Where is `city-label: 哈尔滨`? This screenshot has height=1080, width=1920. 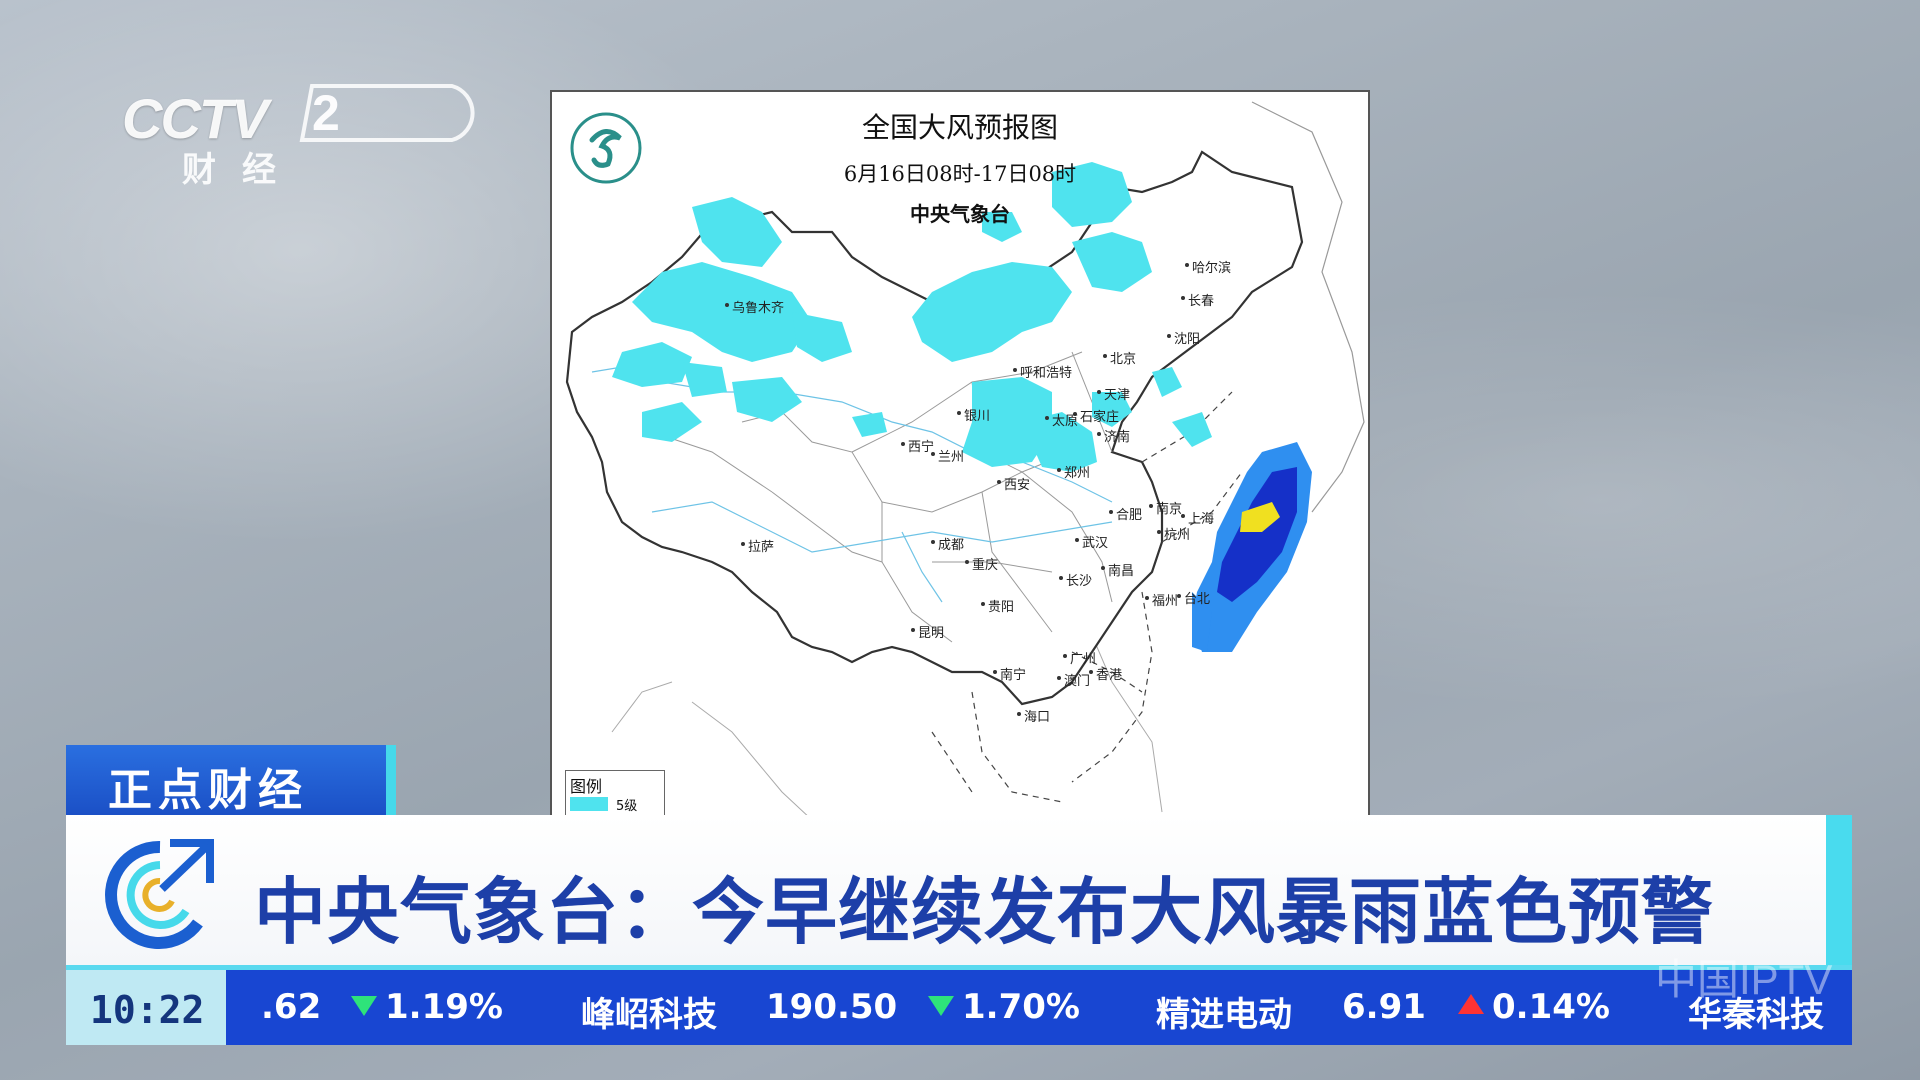
city-label: 哈尔滨 is located at coordinates (1207, 266).